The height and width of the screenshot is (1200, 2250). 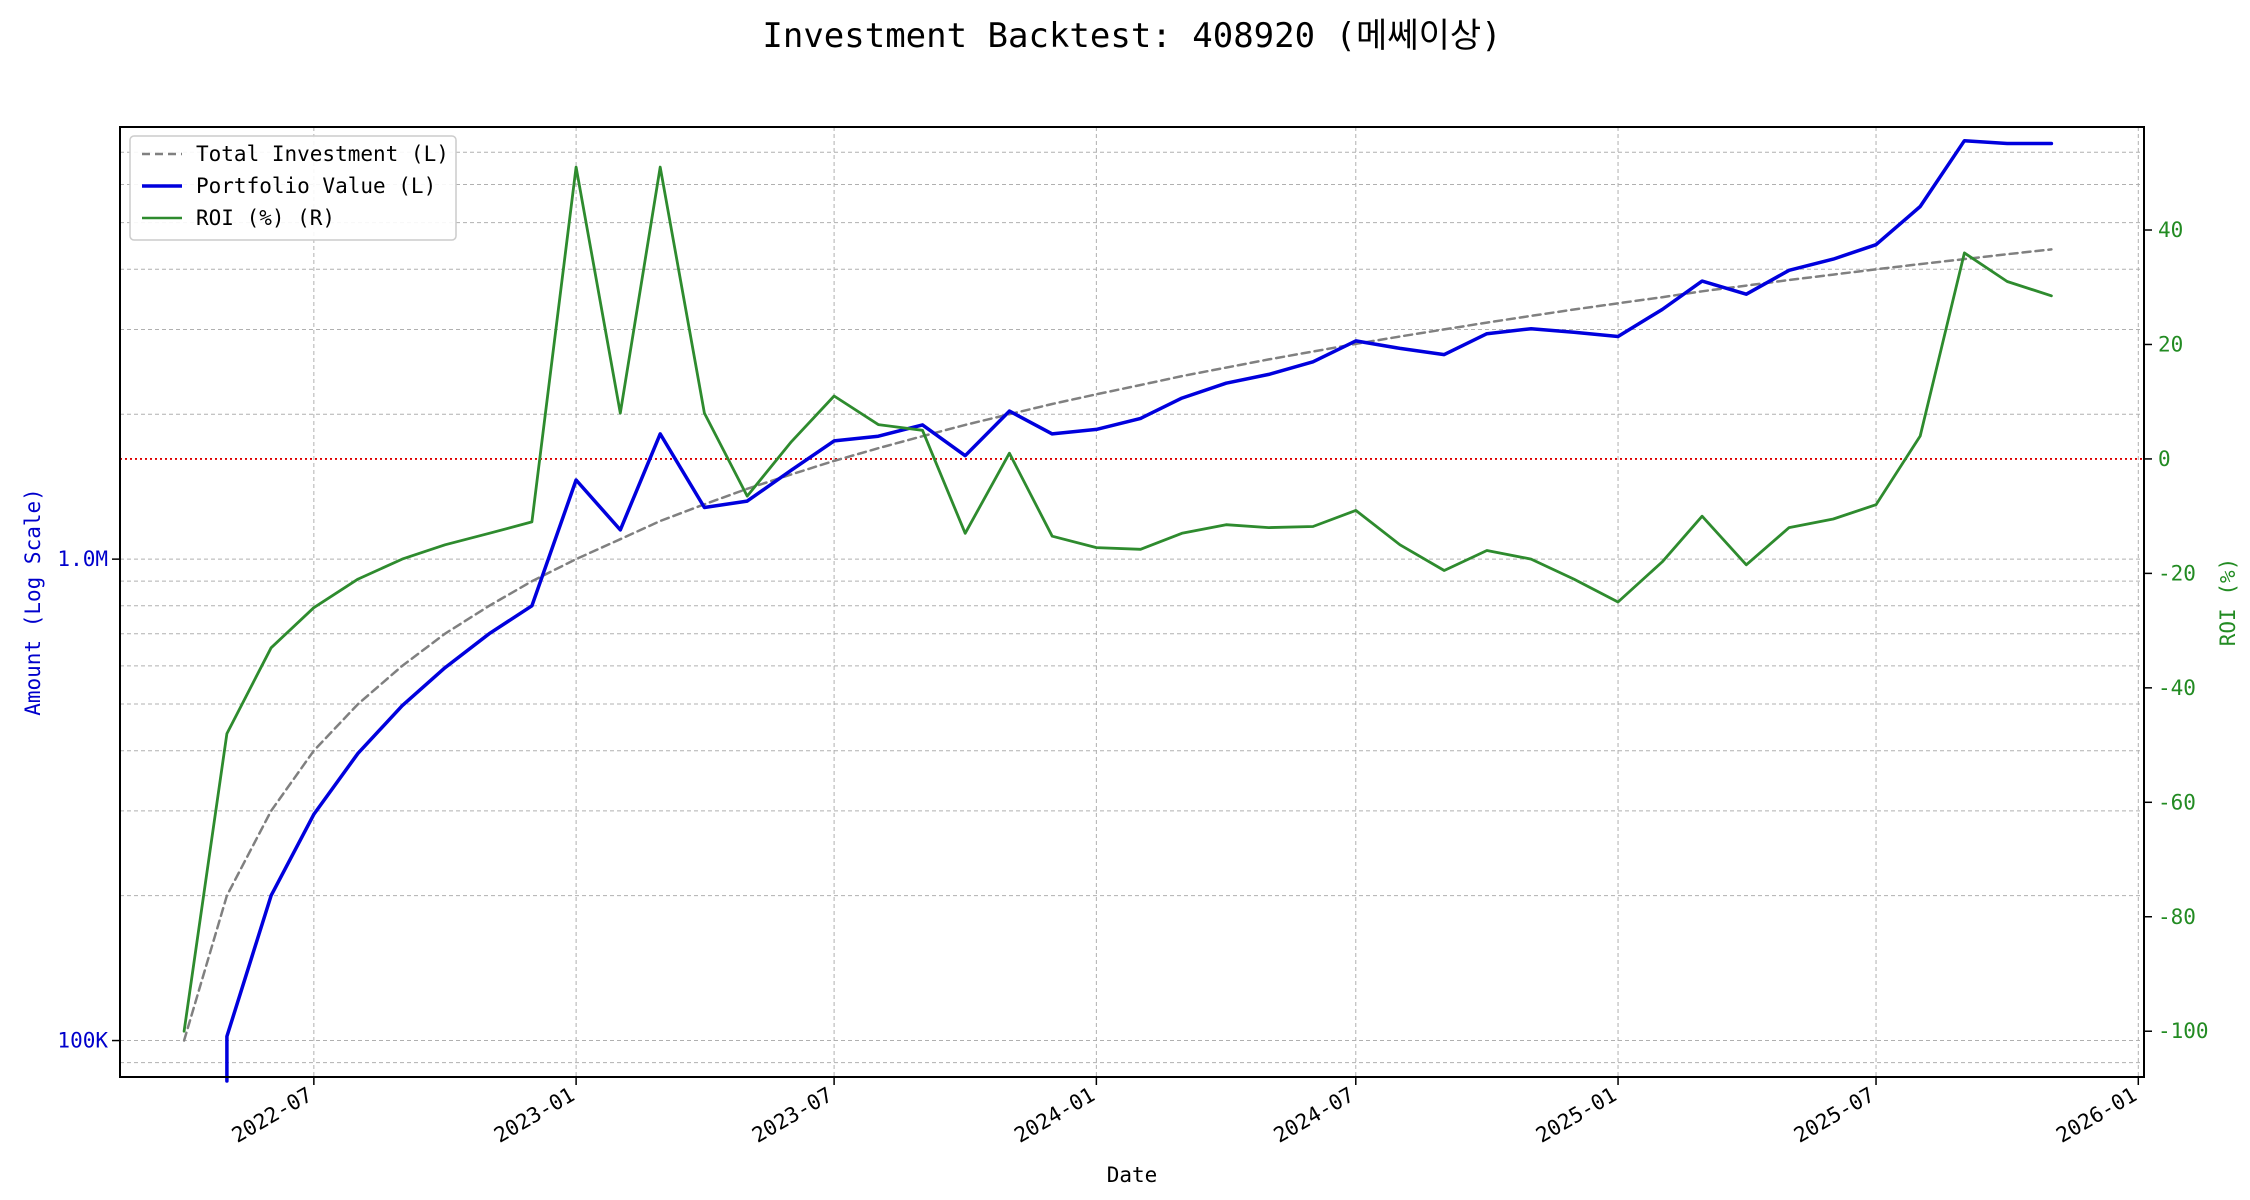 What do you see at coordinates (2177, 573) in the screenshot?
I see `right-tick-label: -20` at bounding box center [2177, 573].